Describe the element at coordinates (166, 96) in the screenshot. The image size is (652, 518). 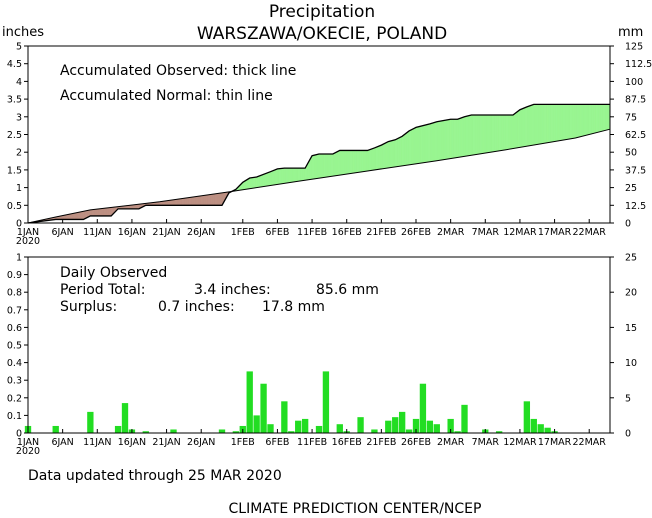
I see `legend-normal: Accumulated Normal: thin line` at that location.